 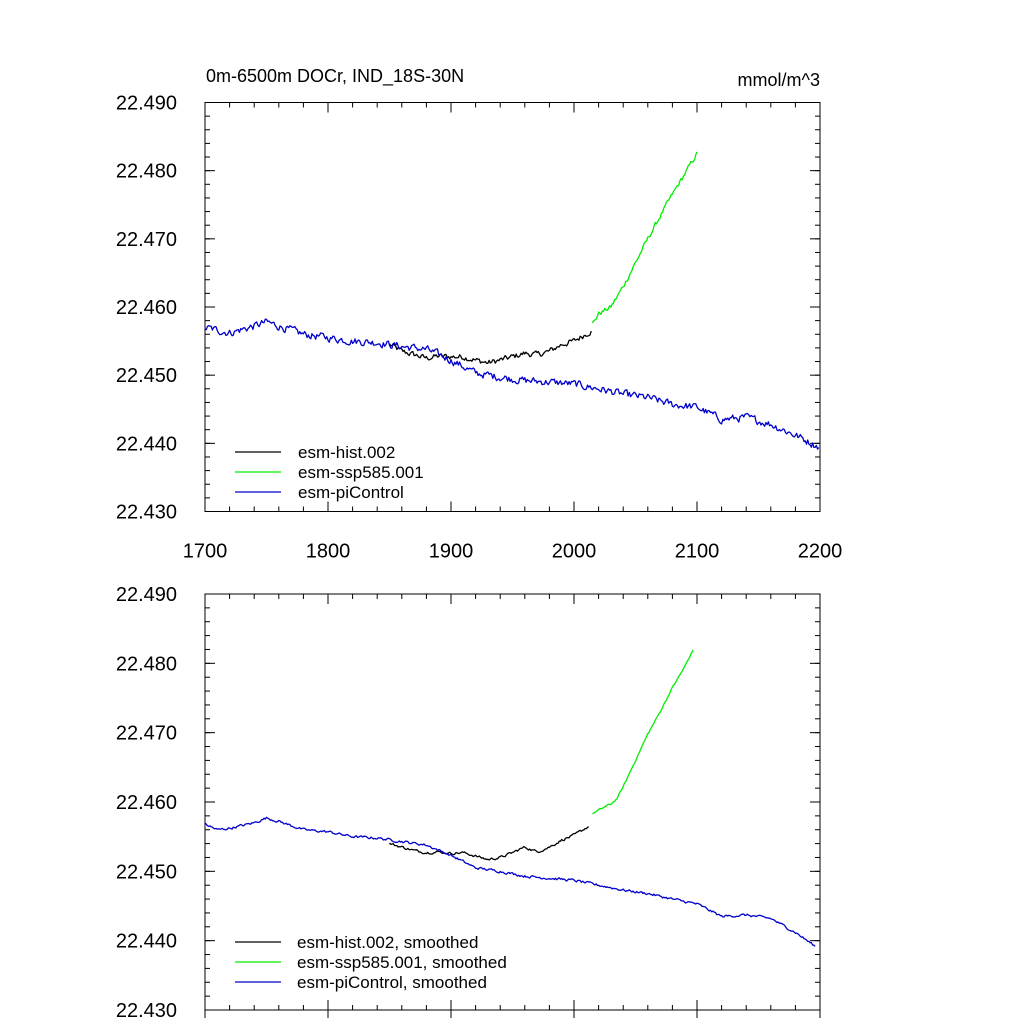 I want to click on series-line-esm-picontrol-smoothed, so click(x=510, y=881).